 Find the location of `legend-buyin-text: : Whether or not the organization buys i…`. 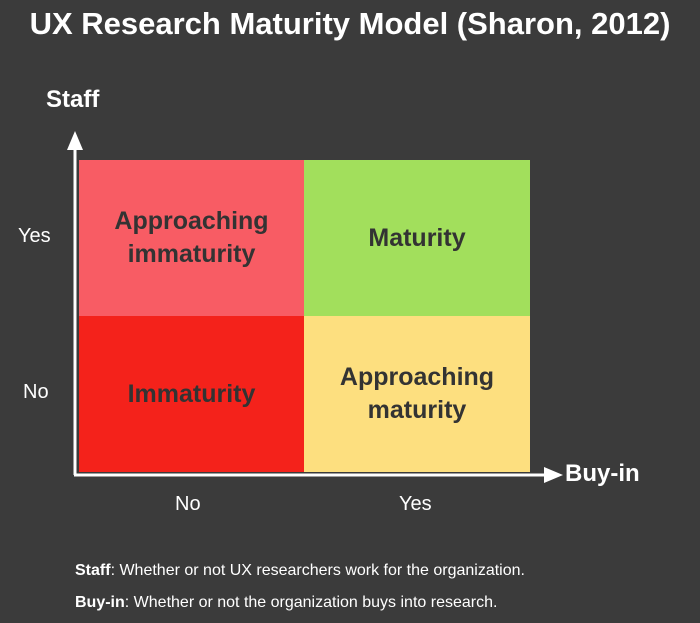

legend-buyin-text: : Whether or not the organization buys i… is located at coordinates (311, 602).